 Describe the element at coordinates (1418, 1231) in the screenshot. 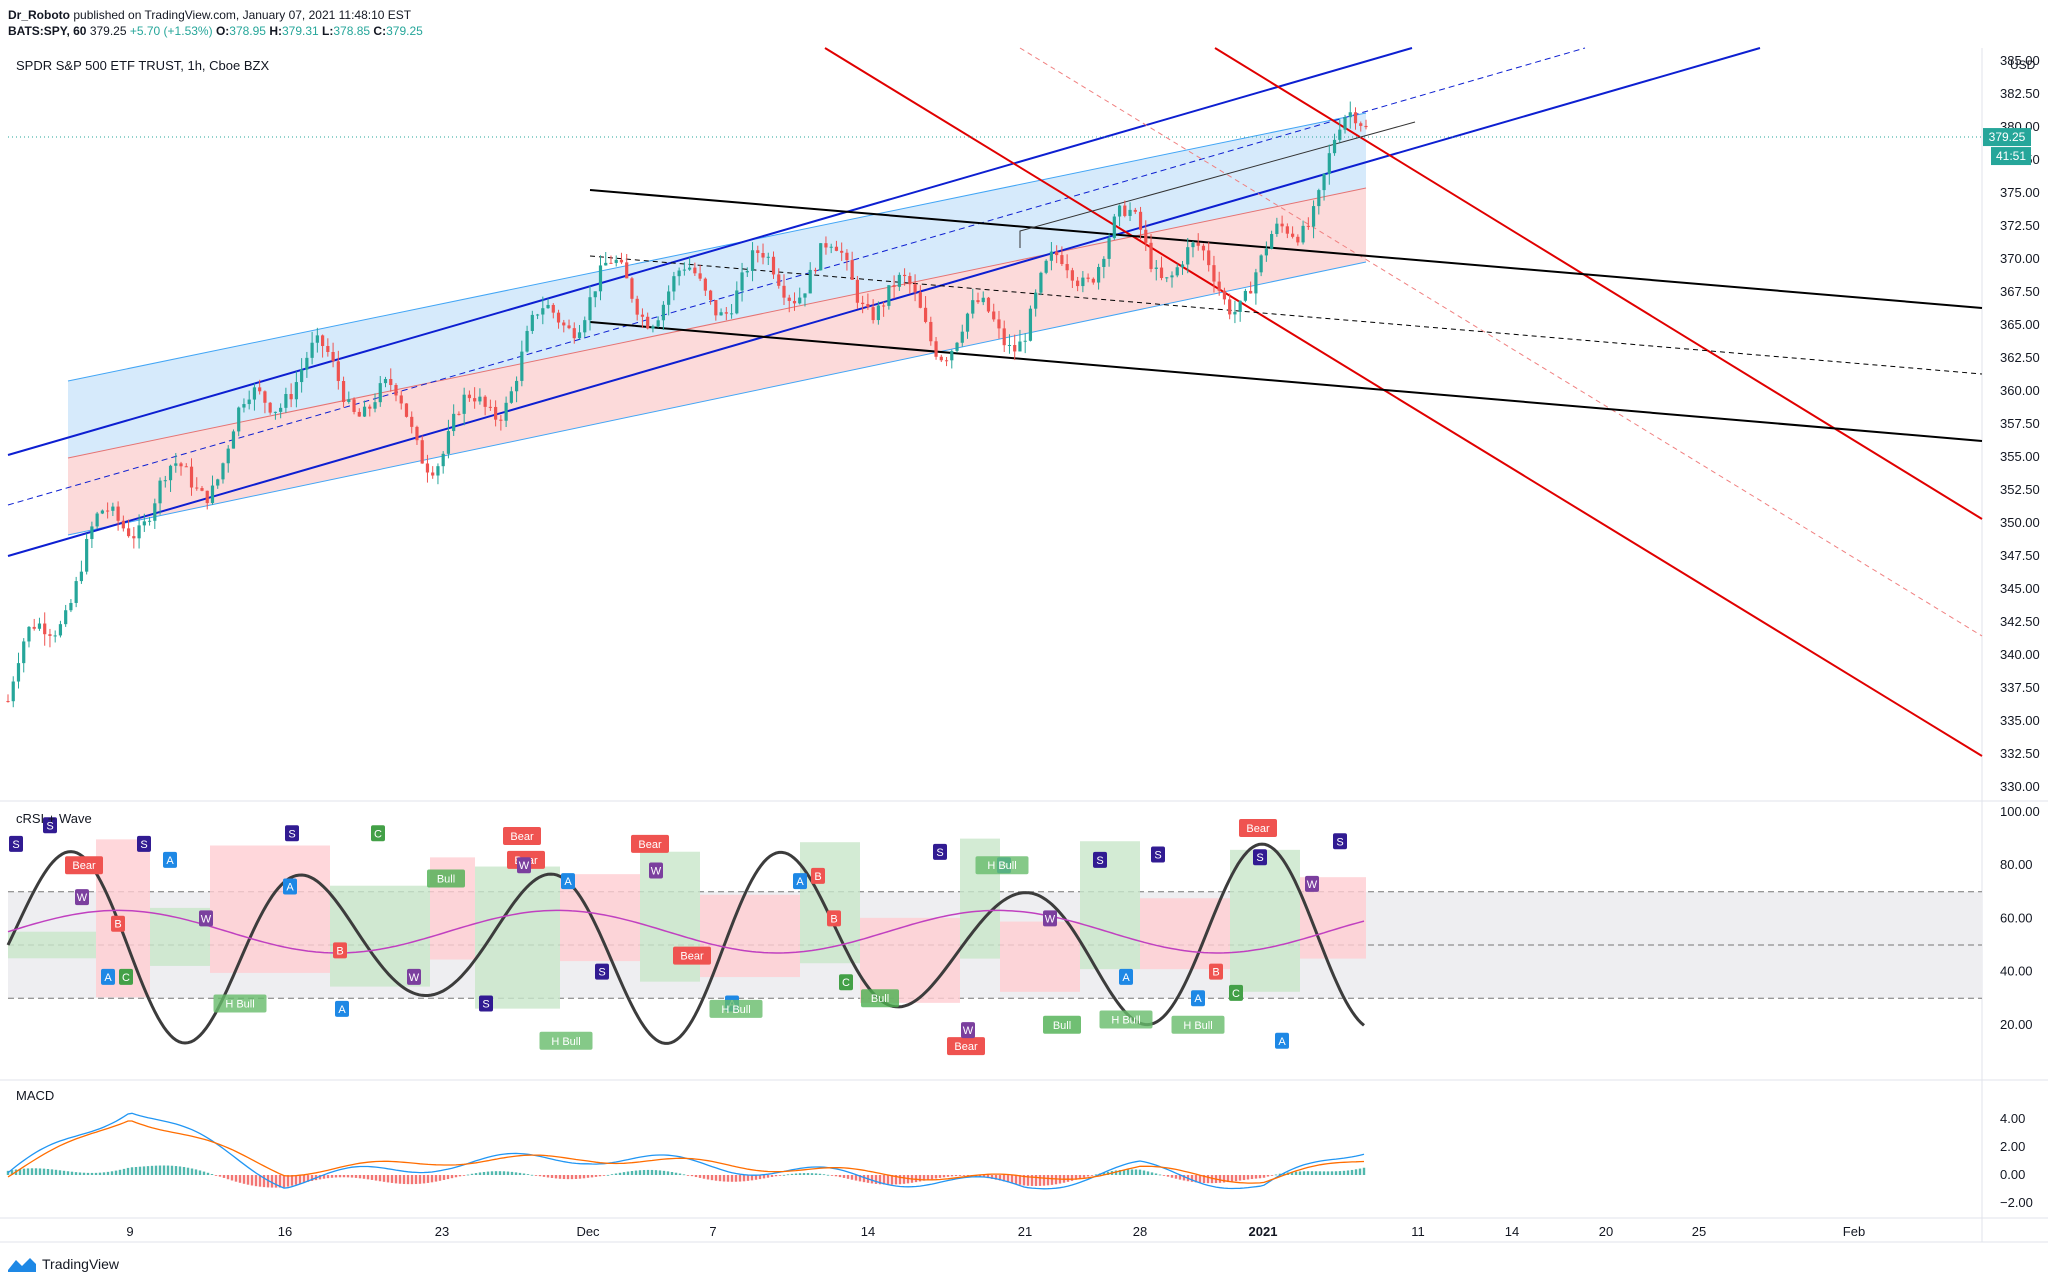

I see `time-tick-label: 11` at that location.